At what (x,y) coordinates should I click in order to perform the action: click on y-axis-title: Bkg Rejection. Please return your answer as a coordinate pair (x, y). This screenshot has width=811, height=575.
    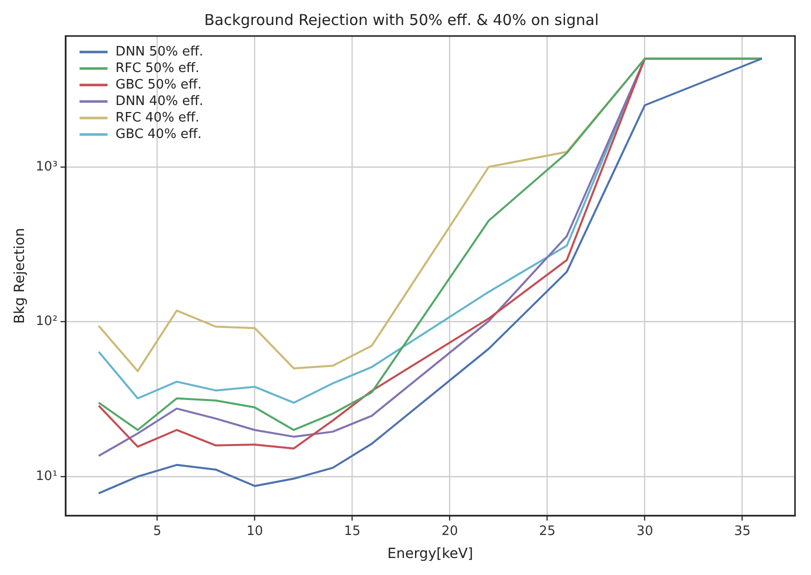
    Looking at the image, I should click on (20, 276).